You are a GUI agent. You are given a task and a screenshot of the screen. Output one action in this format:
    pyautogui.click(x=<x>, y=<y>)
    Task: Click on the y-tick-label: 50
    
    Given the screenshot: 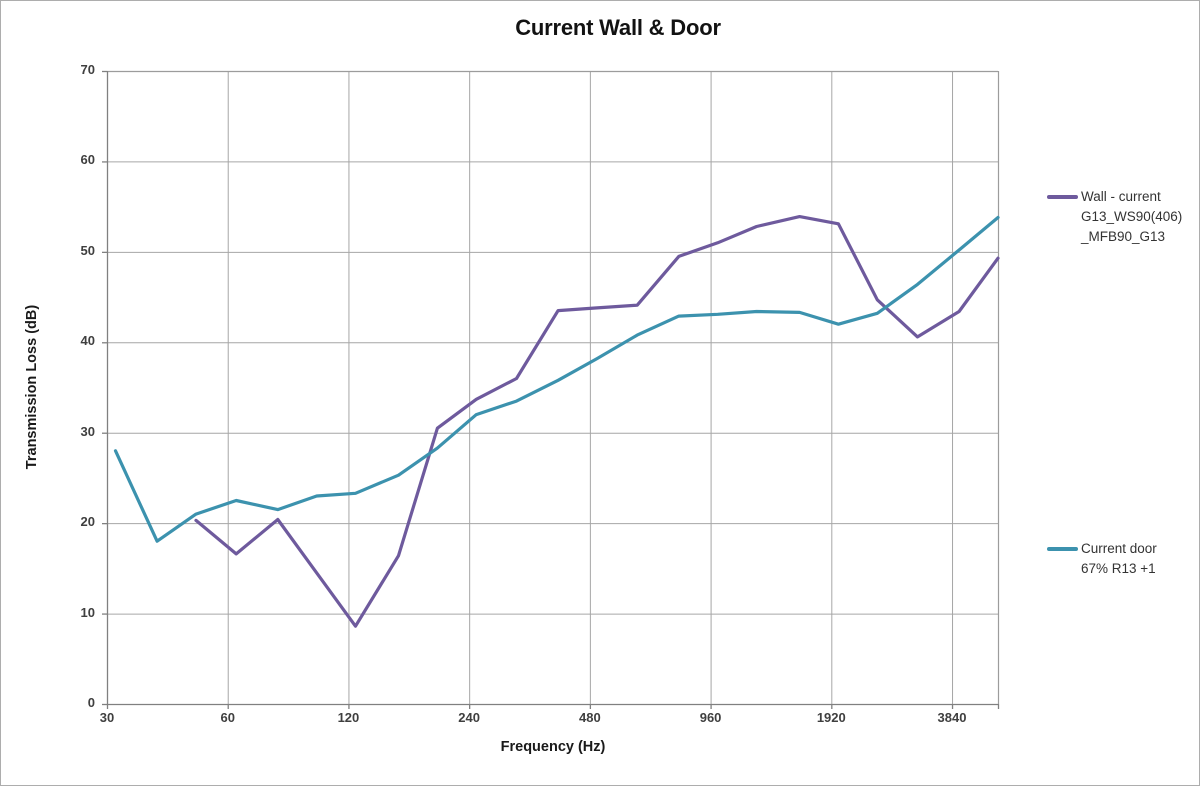 What is the action you would take?
    pyautogui.click(x=87, y=250)
    